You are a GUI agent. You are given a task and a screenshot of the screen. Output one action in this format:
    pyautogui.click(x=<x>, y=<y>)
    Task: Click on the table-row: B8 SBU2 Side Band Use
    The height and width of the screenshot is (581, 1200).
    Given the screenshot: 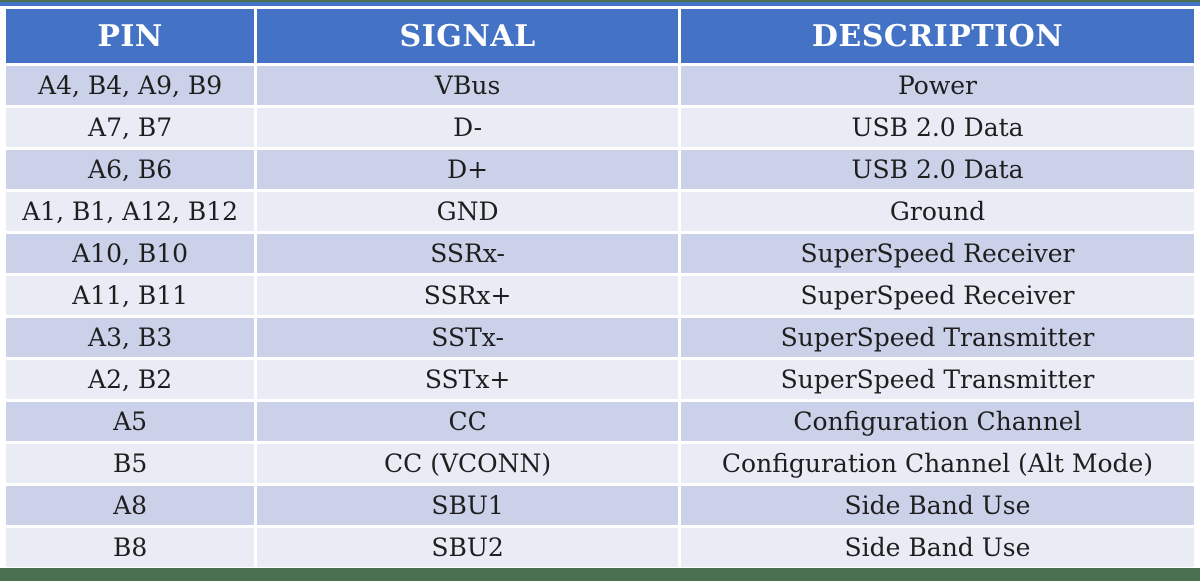 What is the action you would take?
    pyautogui.click(x=600, y=547)
    